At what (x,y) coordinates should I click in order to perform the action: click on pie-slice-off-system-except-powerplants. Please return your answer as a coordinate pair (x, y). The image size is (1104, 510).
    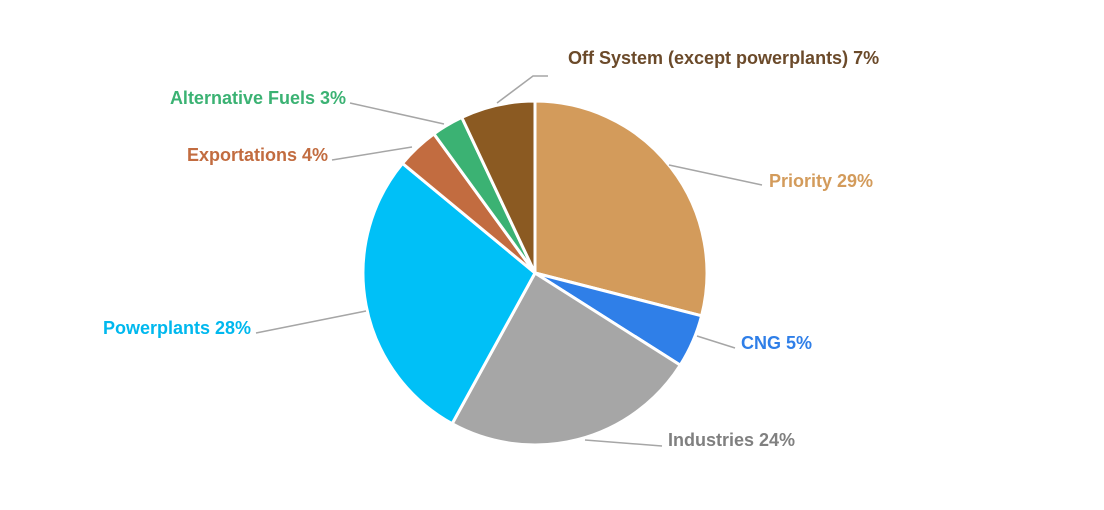
    Looking at the image, I should click on (498, 187).